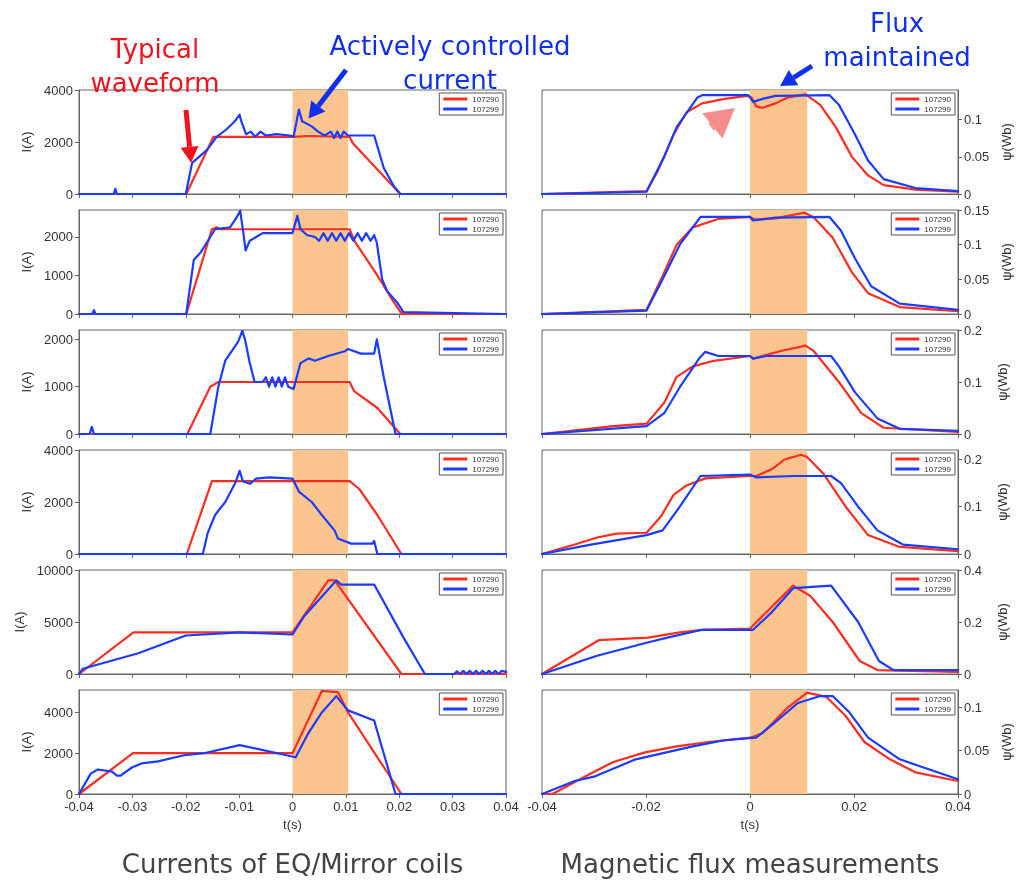 The width and height of the screenshot is (1021, 881). Describe the element at coordinates (58, 622) in the screenshot. I see `y-tick-label: 5000` at that location.